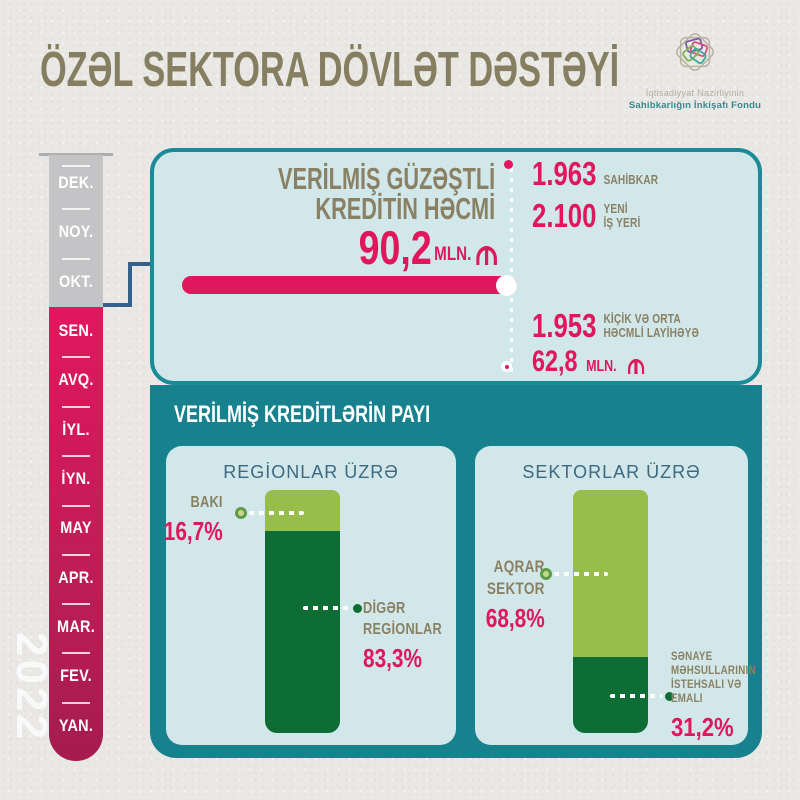 The height and width of the screenshot is (800, 800). Describe the element at coordinates (392, 658) in the screenshot. I see `percent-label: 83,3%` at that location.